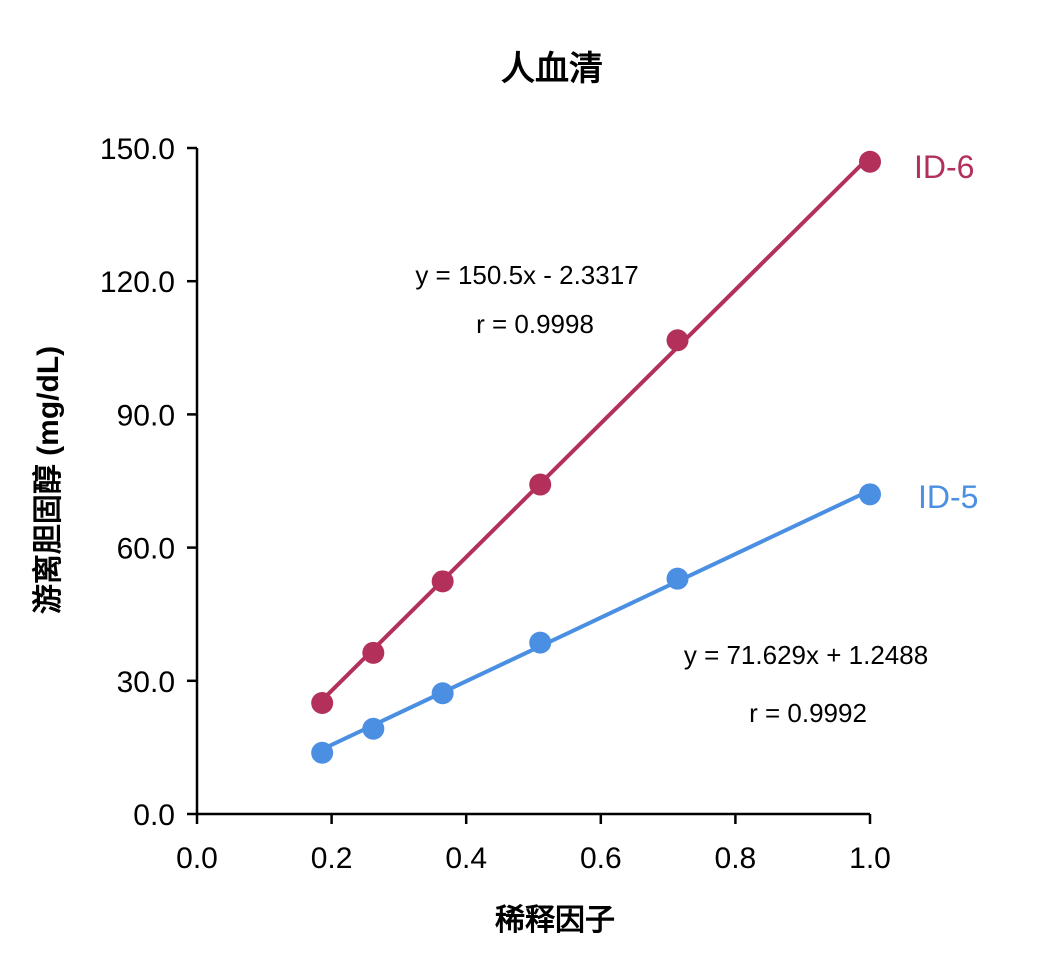 This screenshot has height=972, width=1040. Describe the element at coordinates (48, 480) in the screenshot. I see `y-axis-label: 游离胆固醇 (mg/dL)` at that location.